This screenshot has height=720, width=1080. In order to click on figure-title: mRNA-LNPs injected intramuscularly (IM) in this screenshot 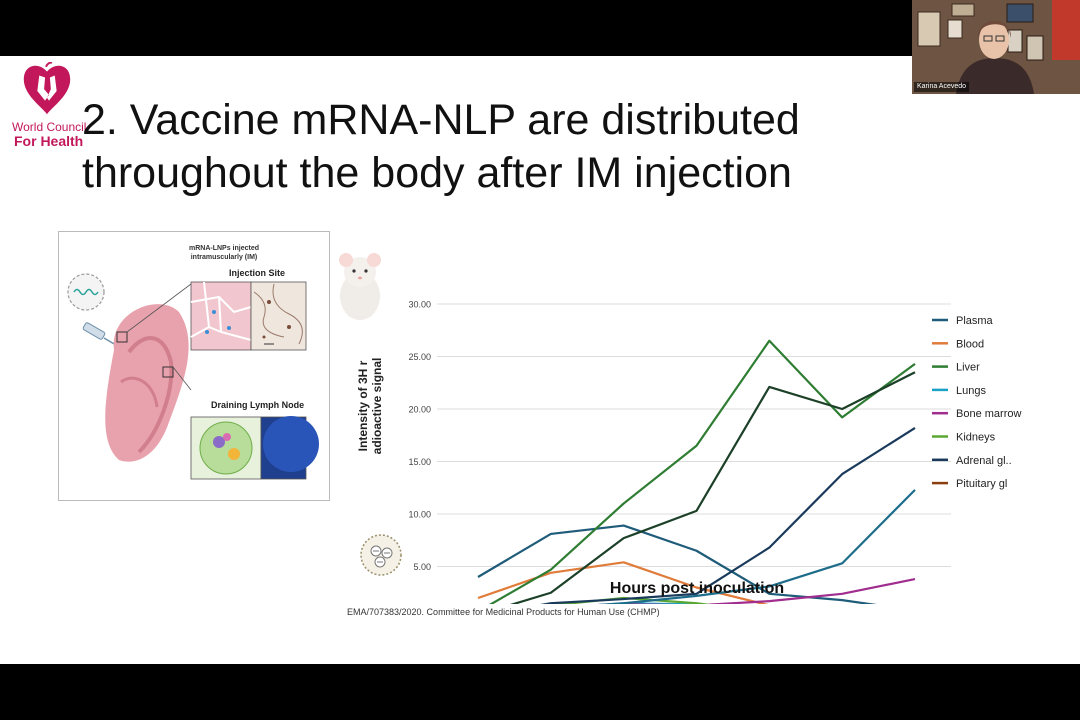, I will do `click(223, 253)`.